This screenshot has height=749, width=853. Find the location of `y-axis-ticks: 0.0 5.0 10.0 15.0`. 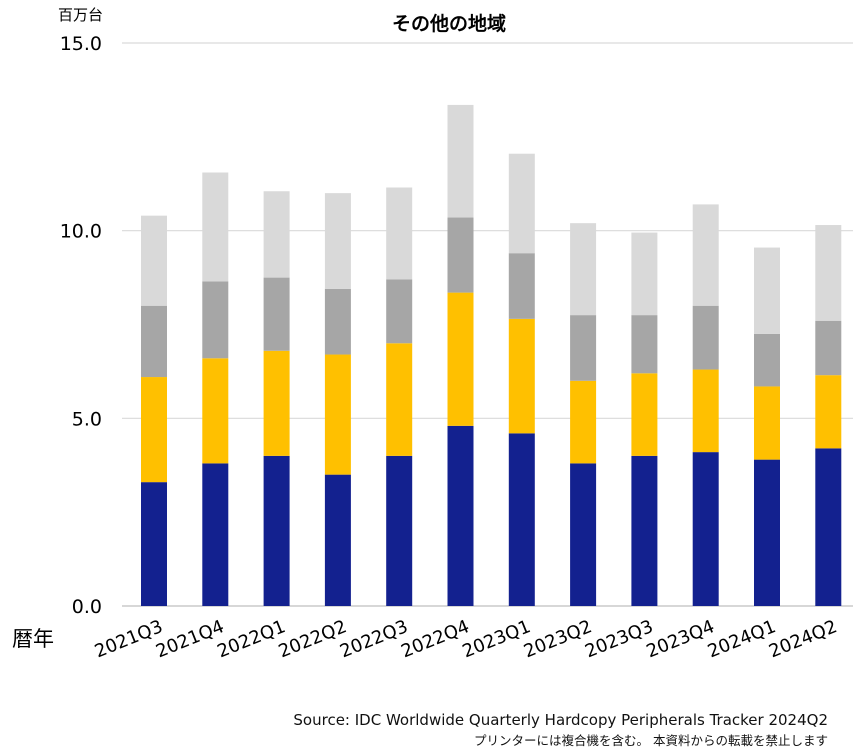

y-axis-ticks: 0.0 5.0 10.0 15.0 is located at coordinates (81, 325).